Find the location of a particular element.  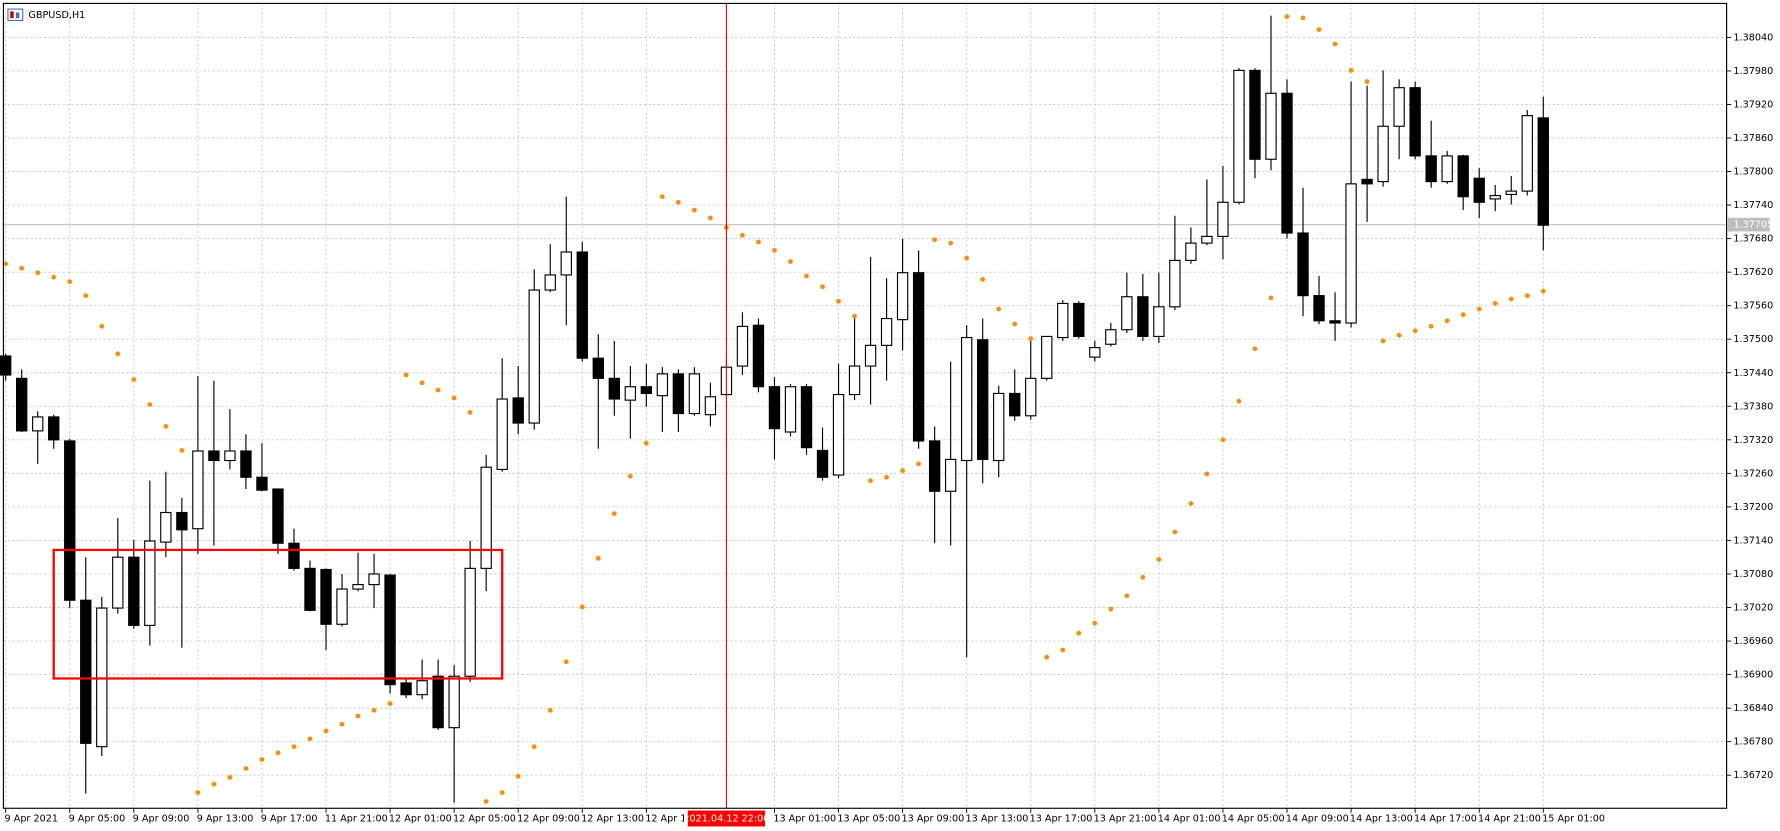

x-tick-label: 14 Apr 13:00 is located at coordinates (1381, 818).